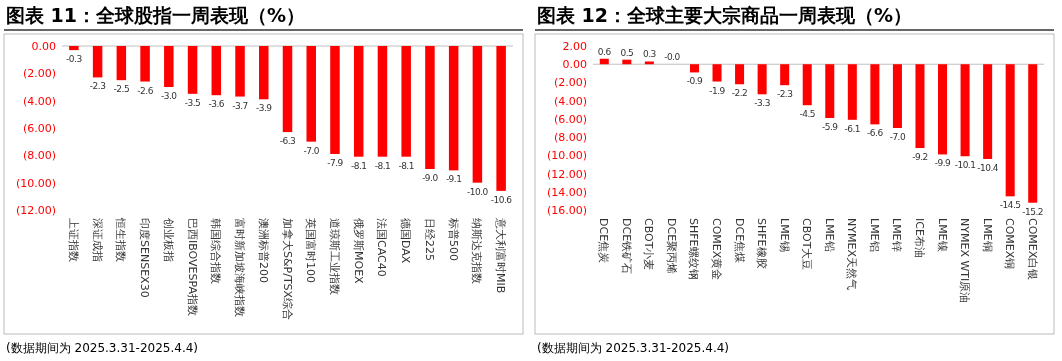  I want to click on x-tick-label: 俄罗斯MOEX, so click(358, 251).